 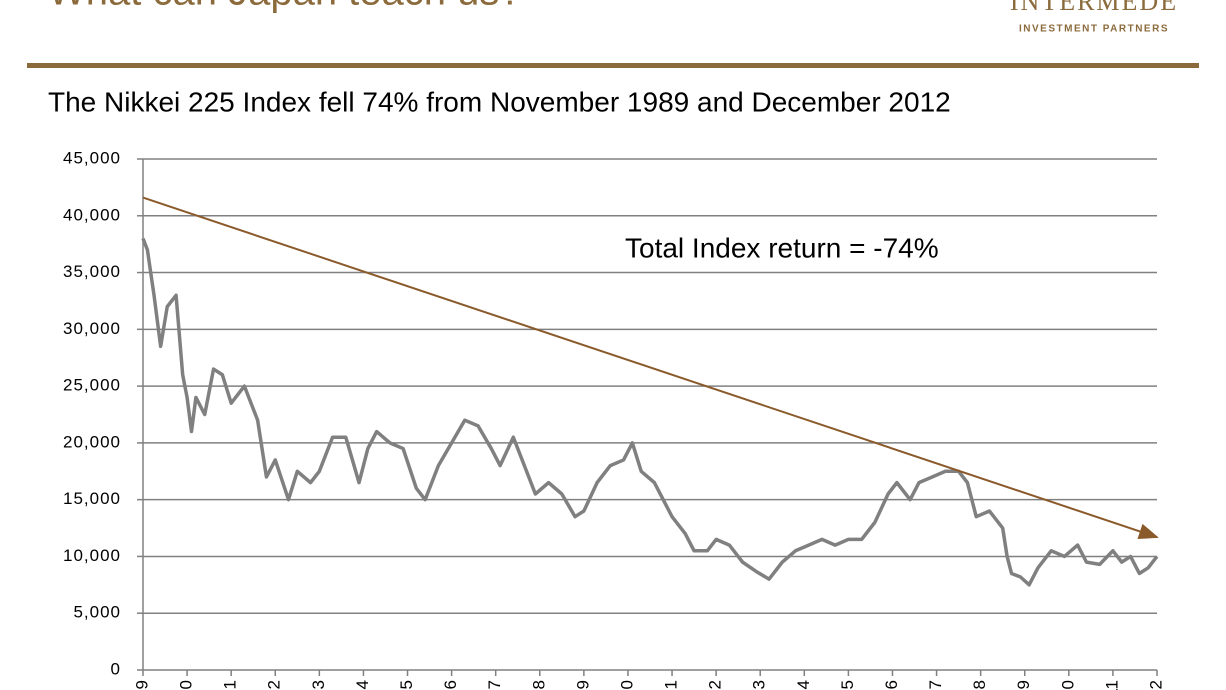 What do you see at coordinates (538, 685) in the screenshot?
I see `x-tick-label: 98` at bounding box center [538, 685].